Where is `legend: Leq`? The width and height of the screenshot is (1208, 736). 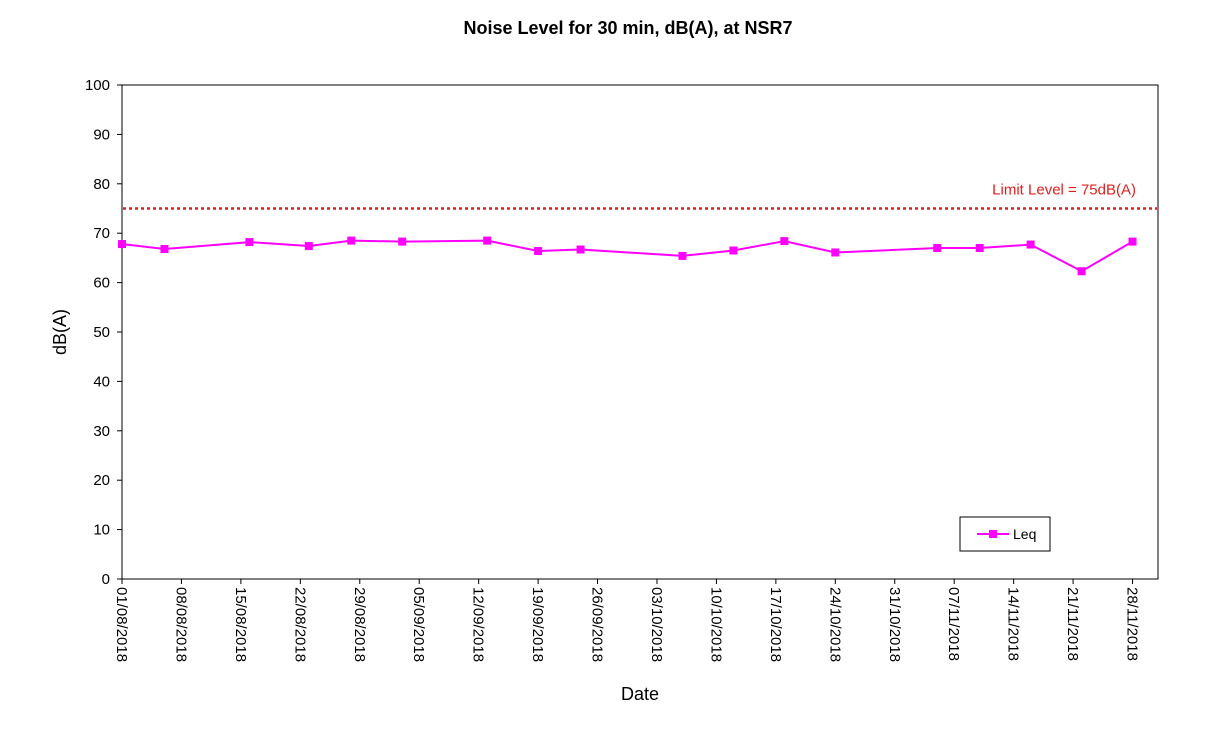
legend: Leq is located at coordinates (1005, 534).